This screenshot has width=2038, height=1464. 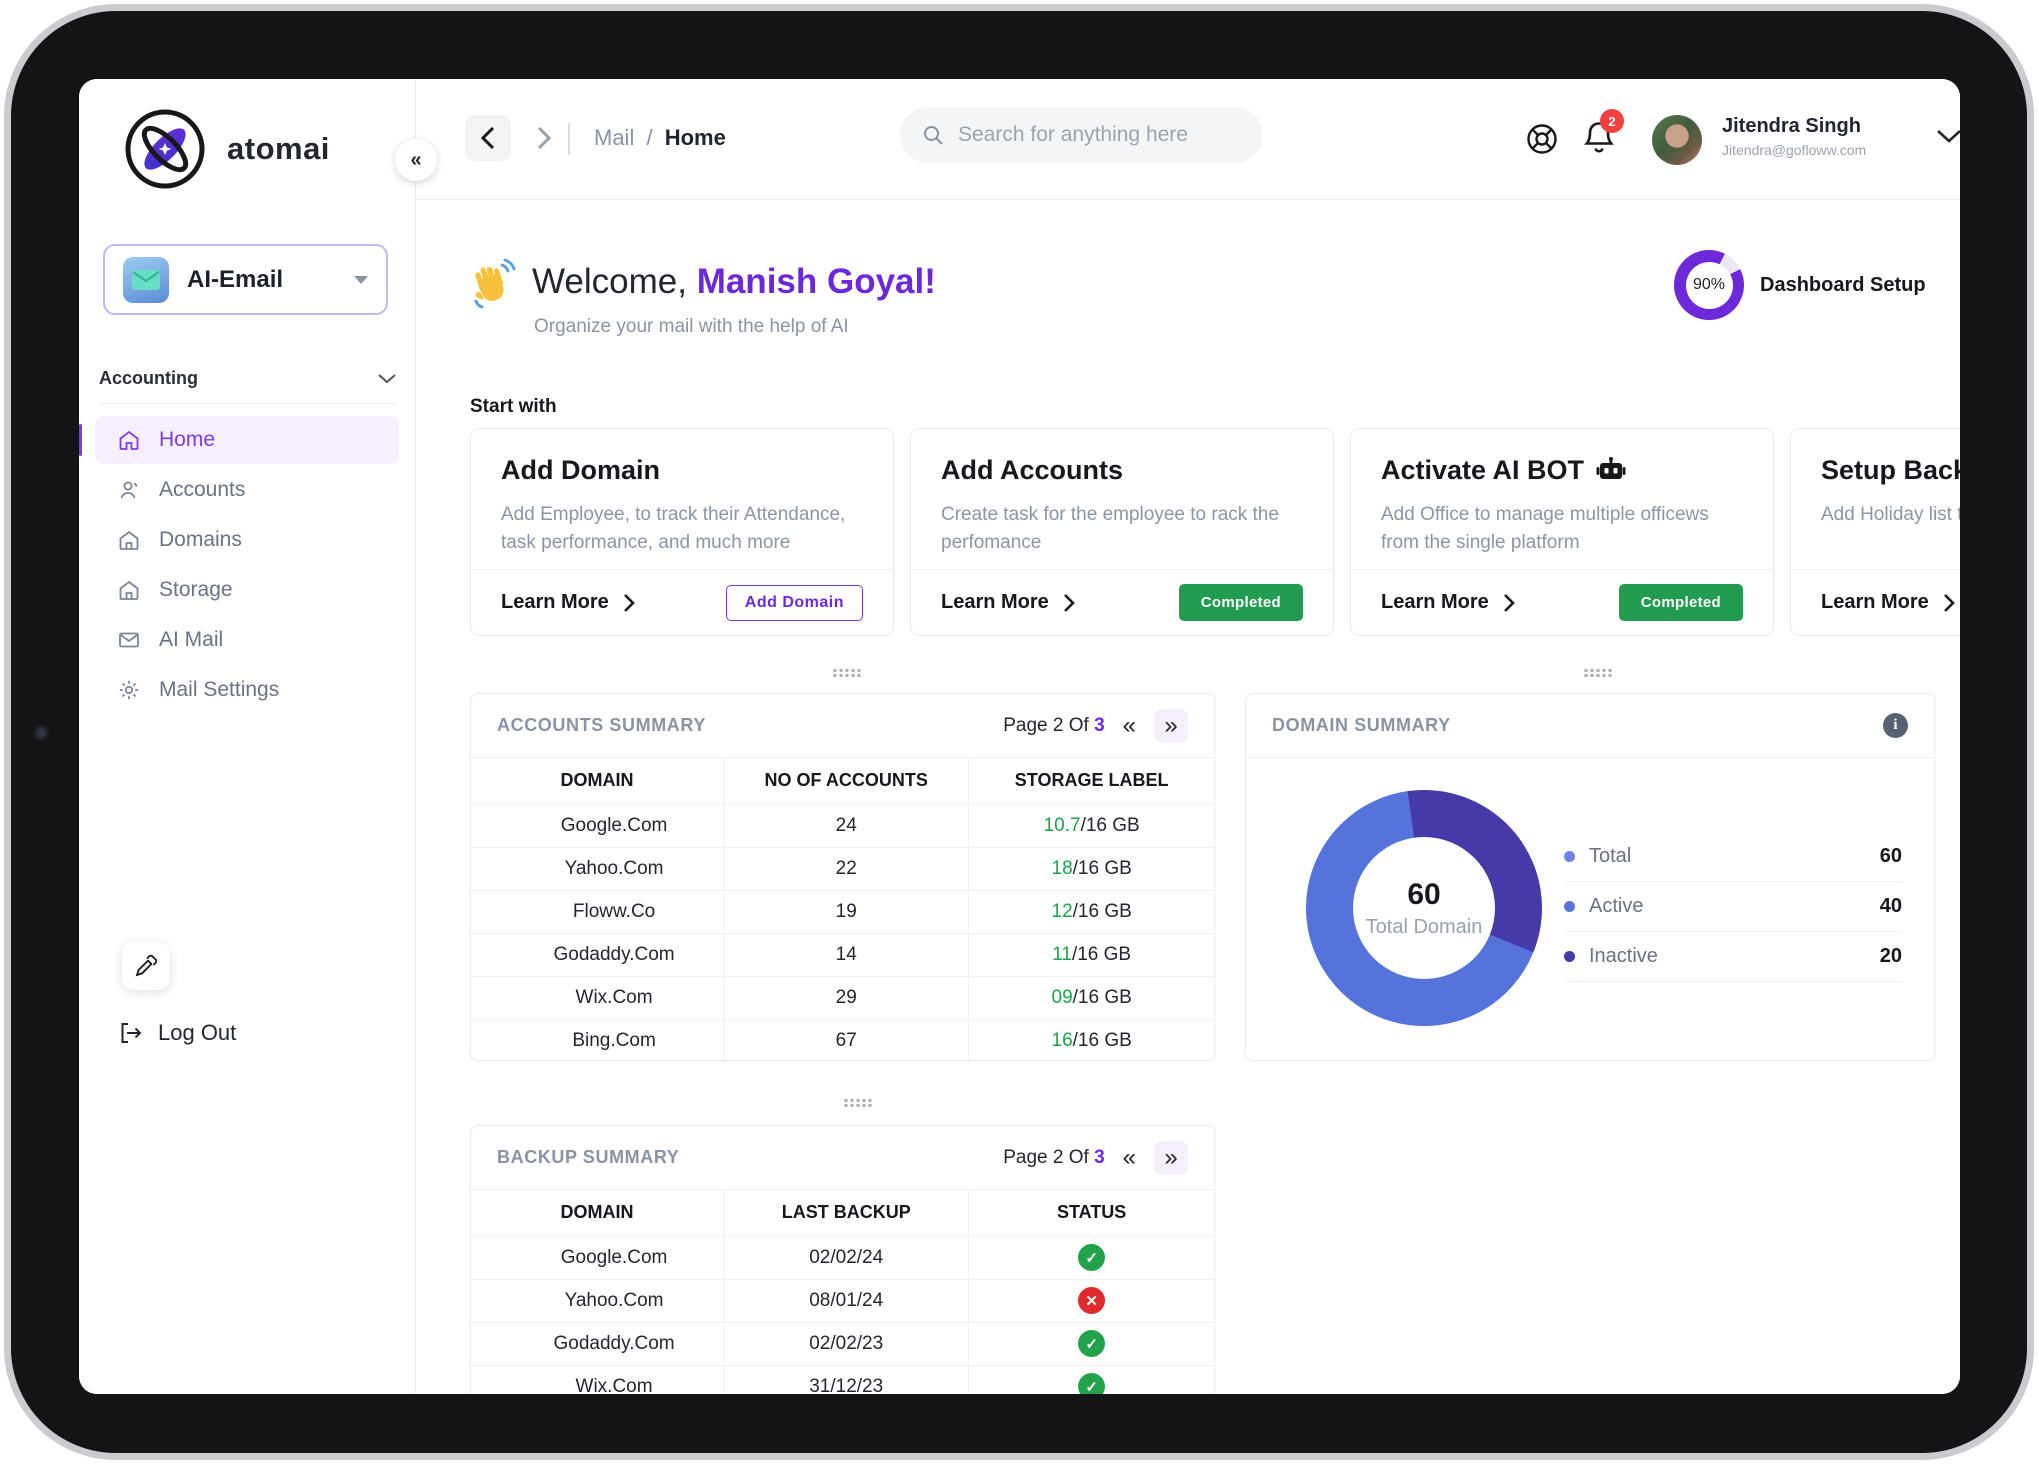 I want to click on sidebar-item-accounts: Accounts, so click(x=247, y=490).